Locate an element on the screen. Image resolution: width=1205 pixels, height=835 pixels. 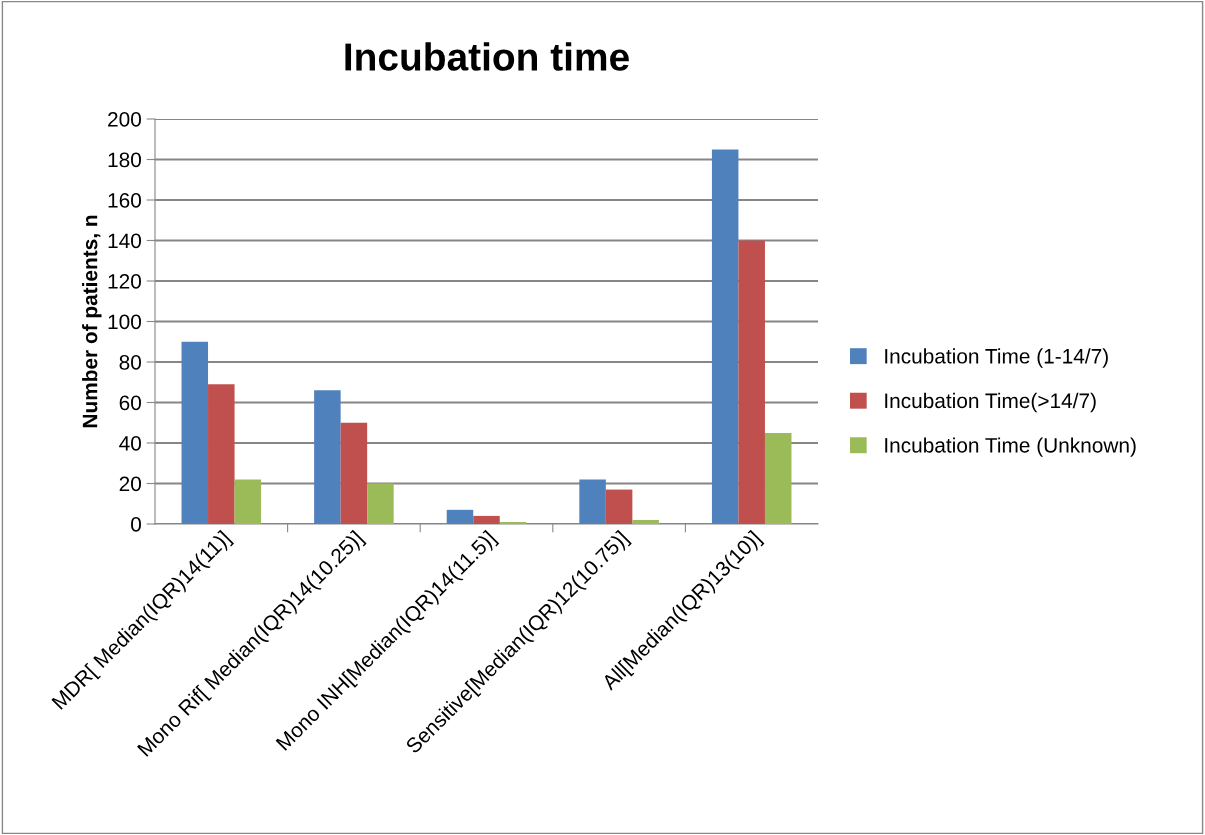
y-tick-label: 160 is located at coordinates (124, 200).